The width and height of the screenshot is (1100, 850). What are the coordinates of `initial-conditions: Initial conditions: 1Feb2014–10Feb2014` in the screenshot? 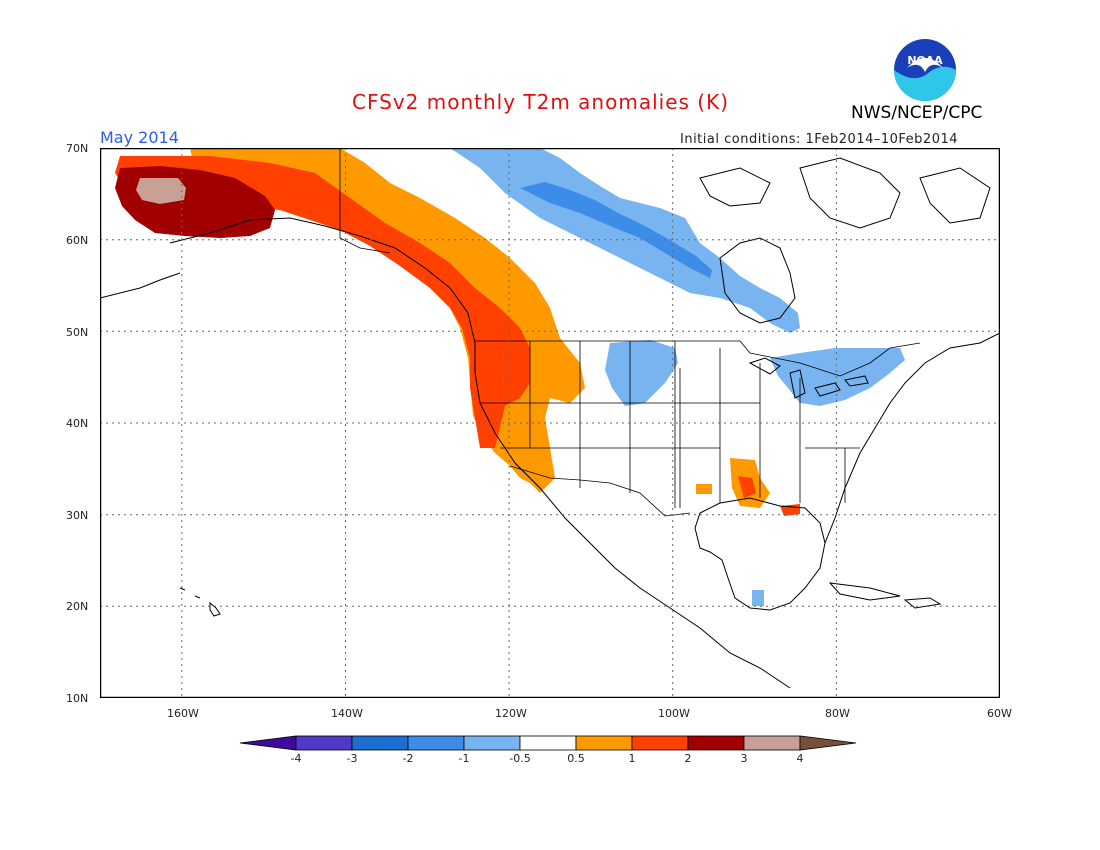 It's located at (819, 139).